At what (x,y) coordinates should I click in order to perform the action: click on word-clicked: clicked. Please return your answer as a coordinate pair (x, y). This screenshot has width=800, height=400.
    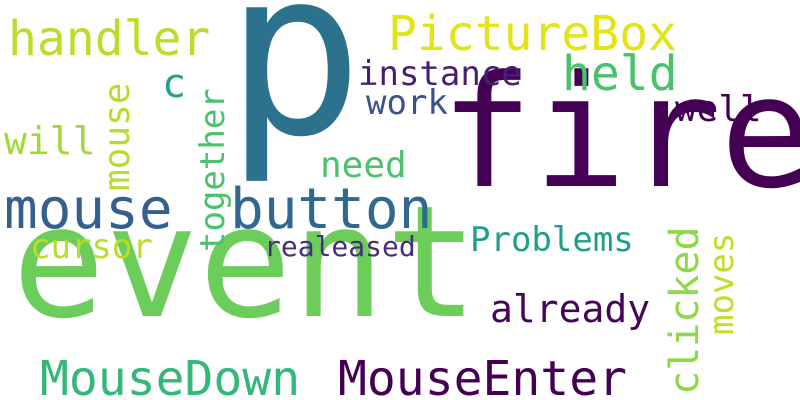
    Looking at the image, I should click on (685, 310).